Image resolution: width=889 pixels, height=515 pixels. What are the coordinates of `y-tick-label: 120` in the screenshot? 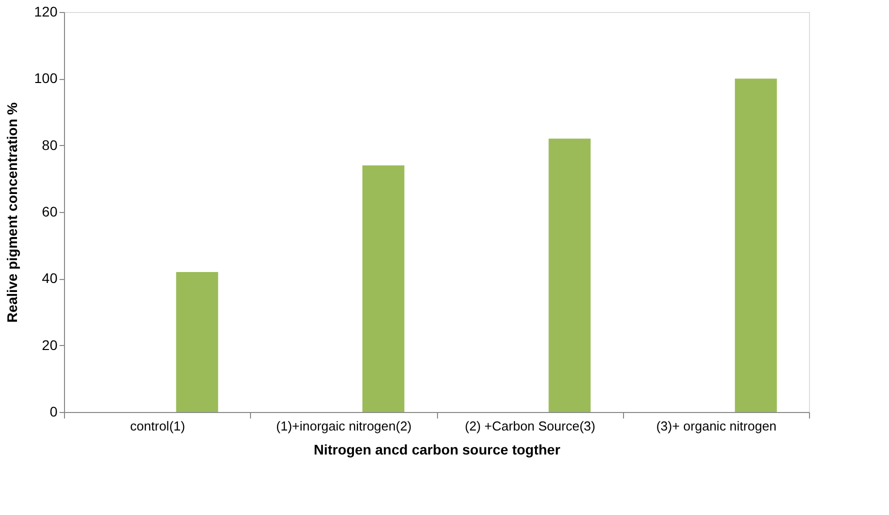 It's located at (46, 12).